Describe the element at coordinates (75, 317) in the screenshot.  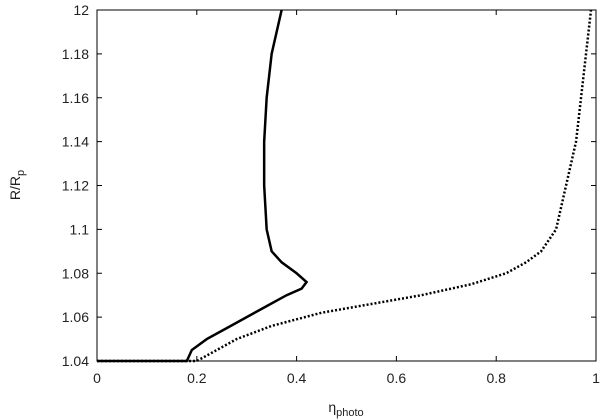
I see `y-tick-label: 1.06` at that location.